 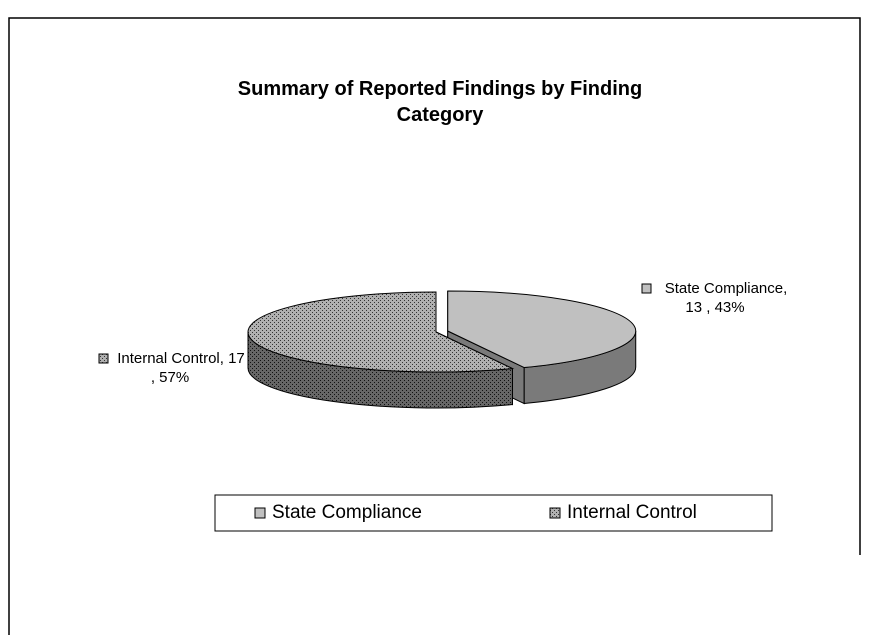 I want to click on legend-label: Internal Control, so click(x=632, y=512).